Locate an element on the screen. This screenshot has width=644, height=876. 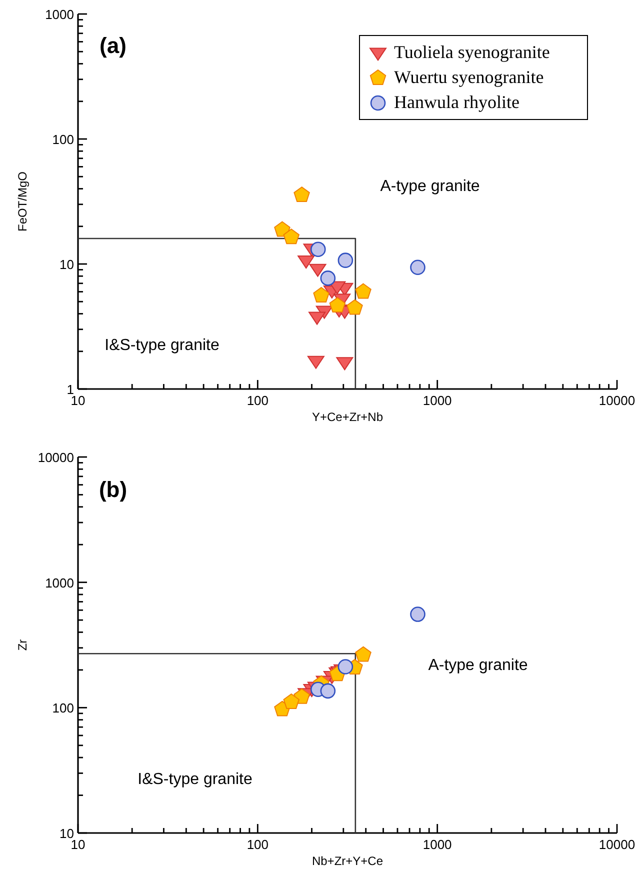
y-axis-title: Zr is located at coordinates (22, 645).